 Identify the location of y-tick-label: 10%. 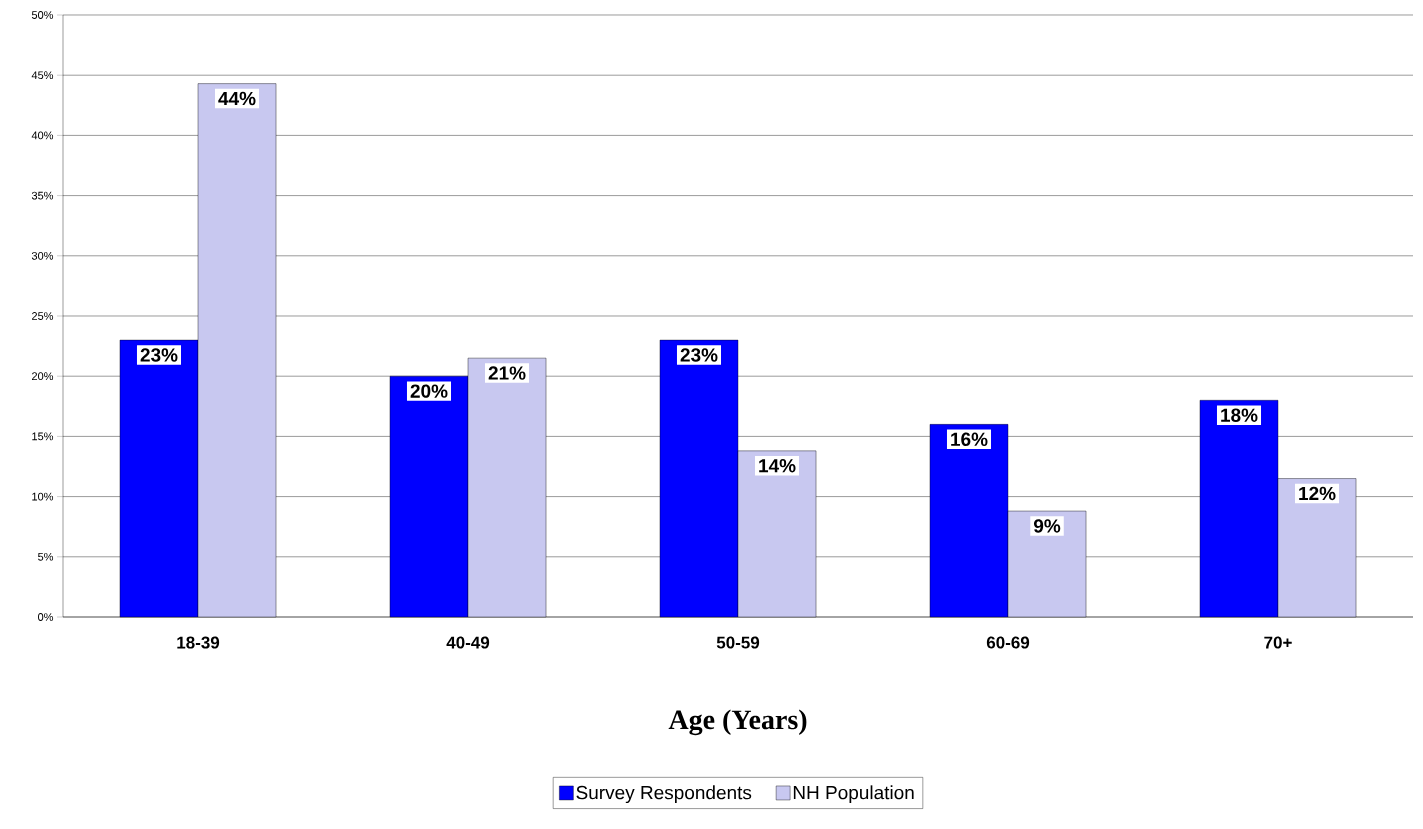
(43, 496).